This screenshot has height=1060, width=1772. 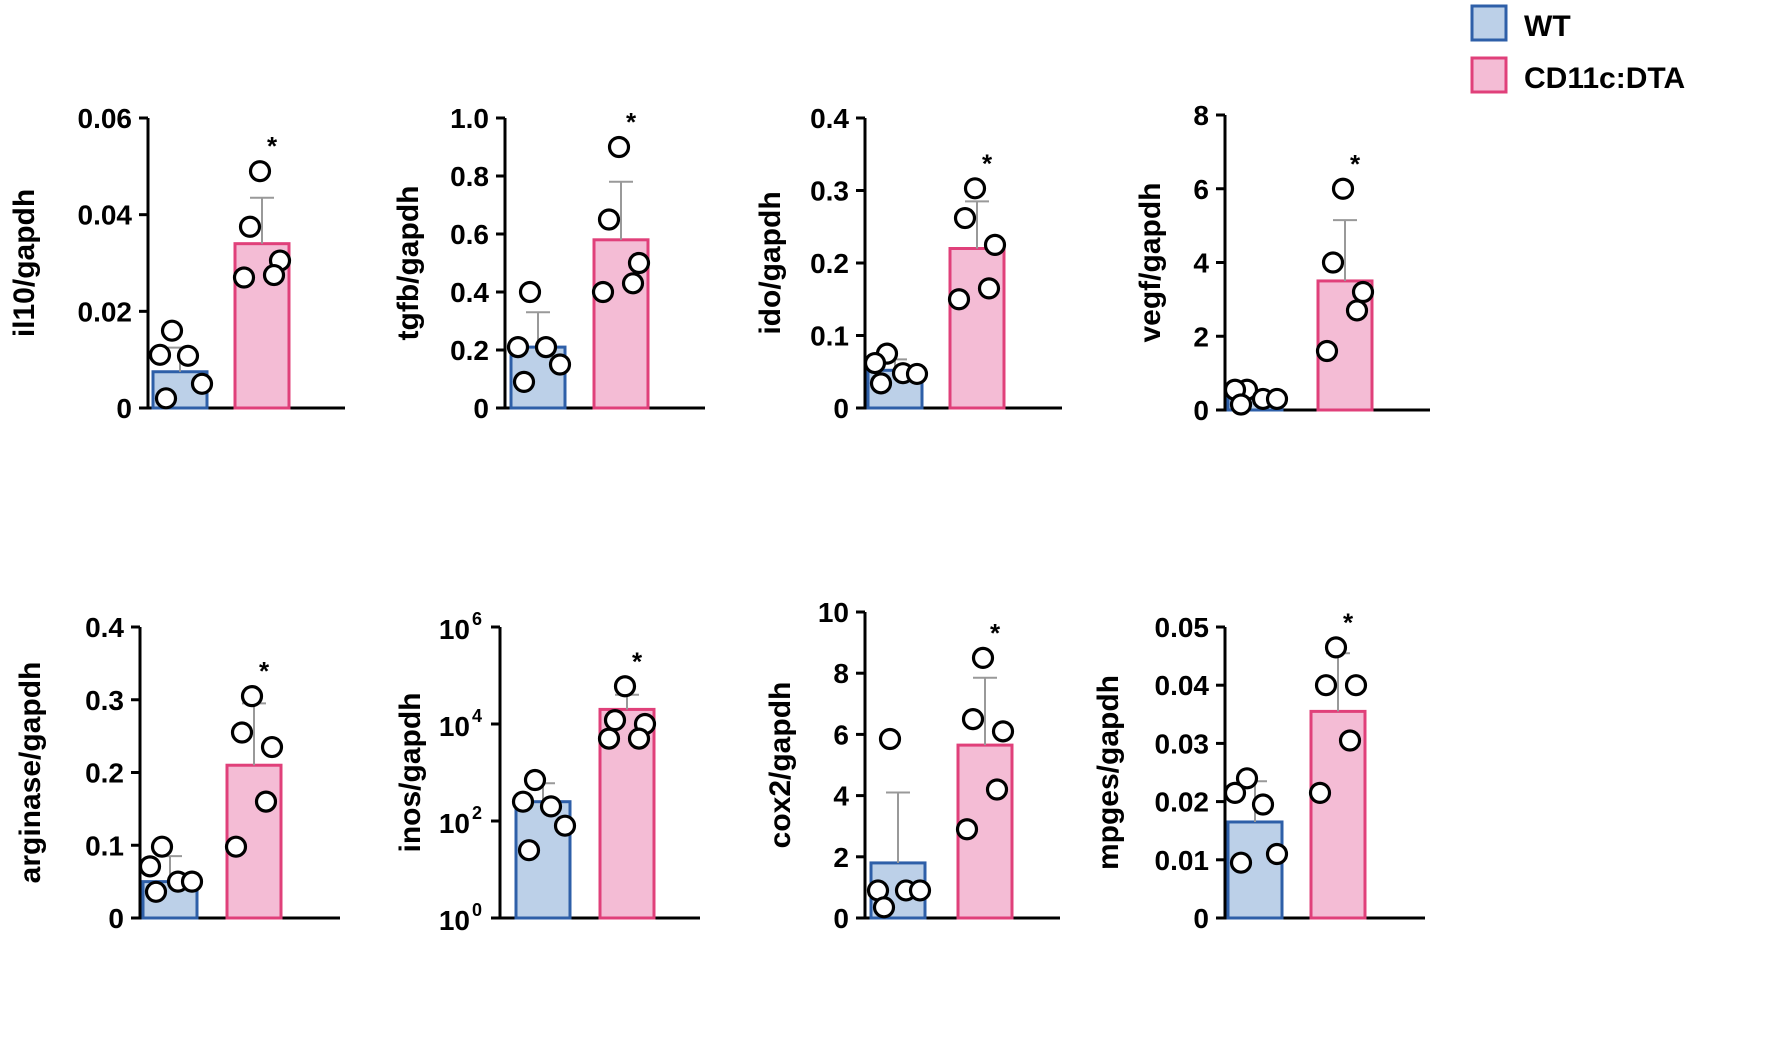 I want to click on legend-item-cd11c-dta: CD11c:DTA, so click(x=1577, y=75).